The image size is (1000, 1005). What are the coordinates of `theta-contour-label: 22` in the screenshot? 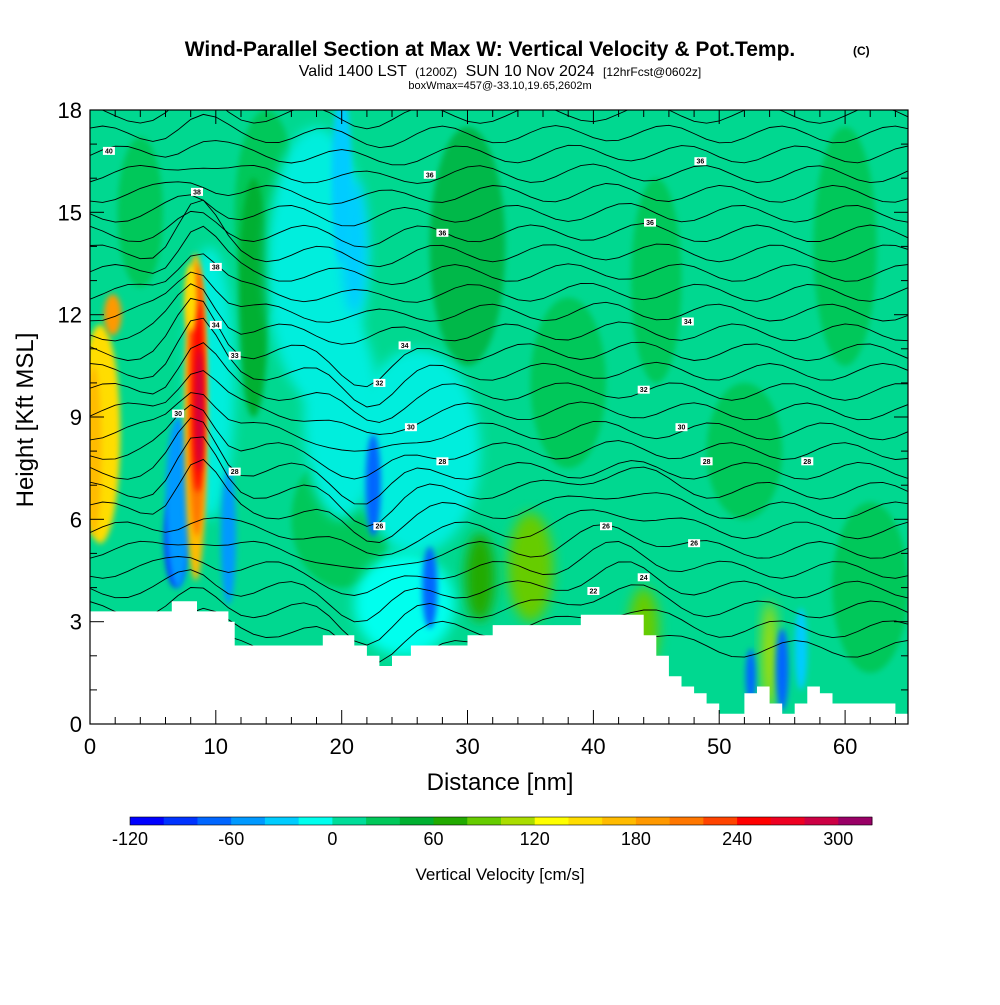 It's located at (594, 592).